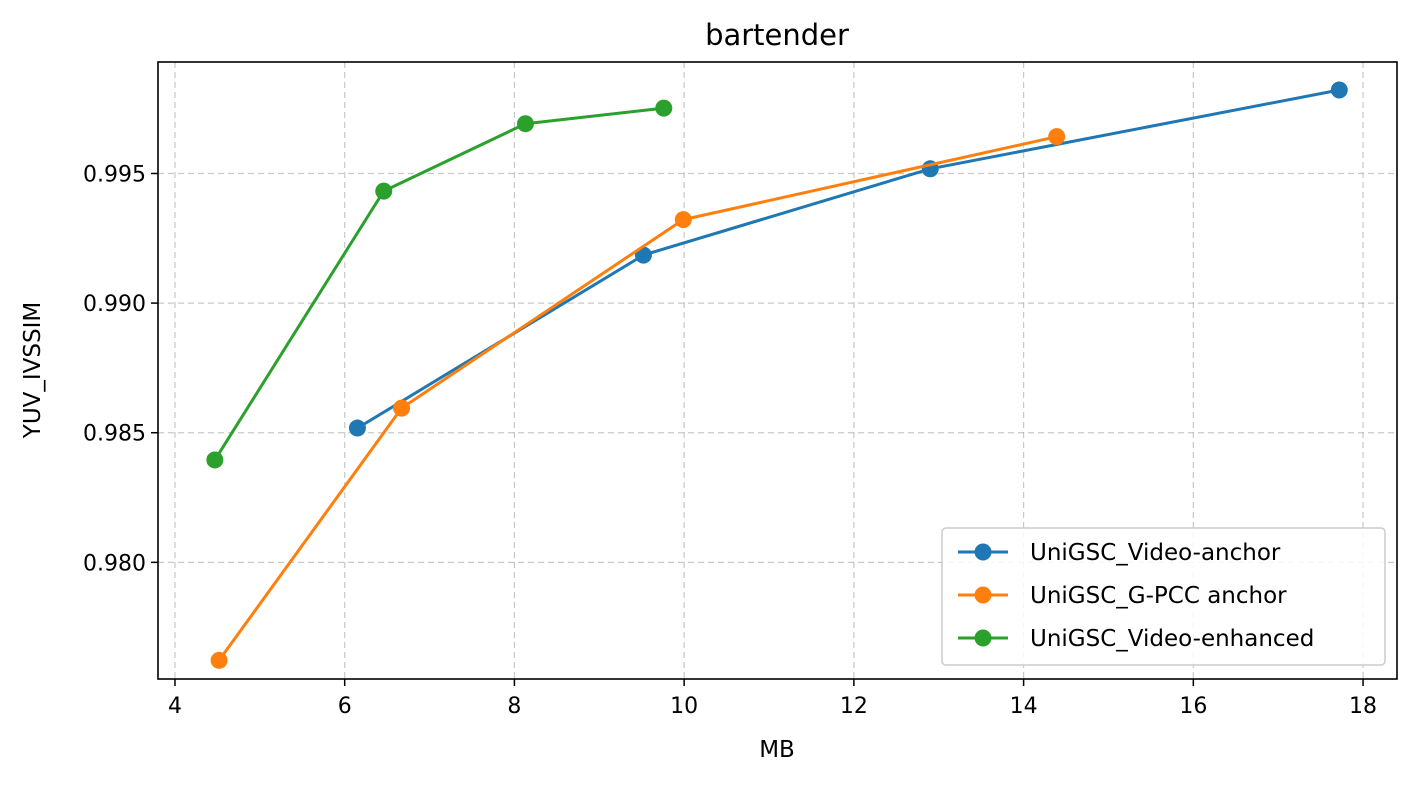 The height and width of the screenshot is (785, 1418). What do you see at coordinates (114, 174) in the screenshot?
I see `y-tick-label: 0.995` at bounding box center [114, 174].